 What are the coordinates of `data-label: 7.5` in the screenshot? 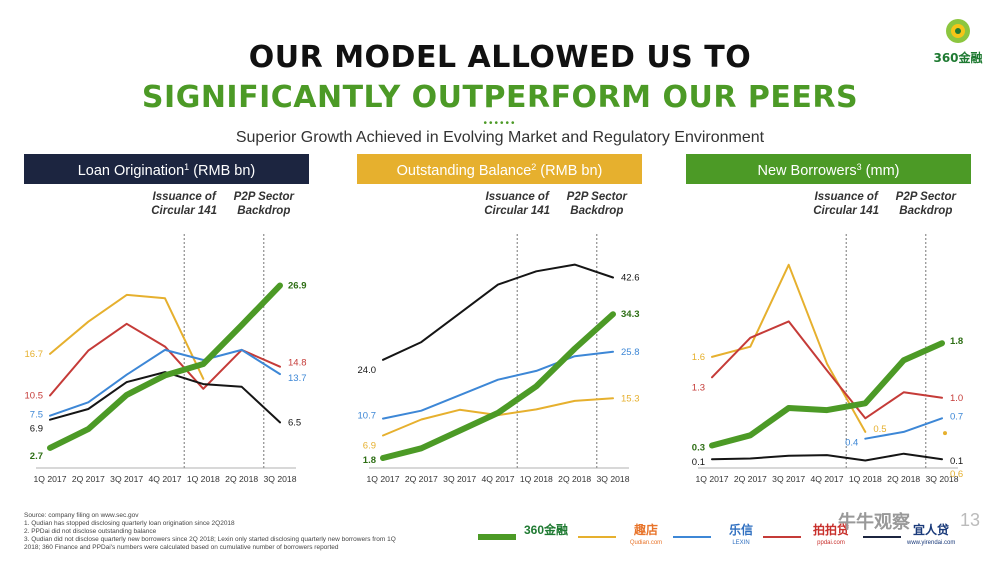 It's located at (36, 415).